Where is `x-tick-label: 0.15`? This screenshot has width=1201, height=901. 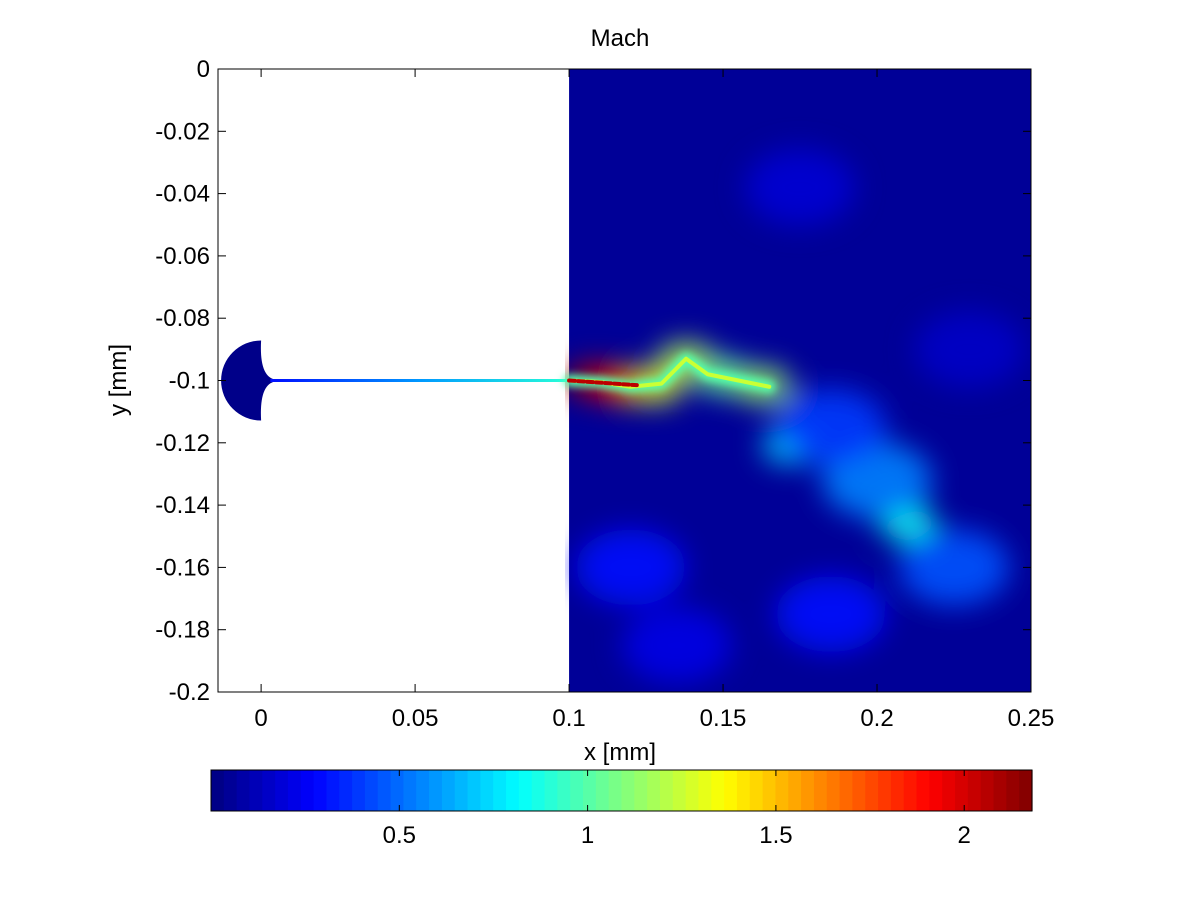 x-tick-label: 0.15 is located at coordinates (723, 718).